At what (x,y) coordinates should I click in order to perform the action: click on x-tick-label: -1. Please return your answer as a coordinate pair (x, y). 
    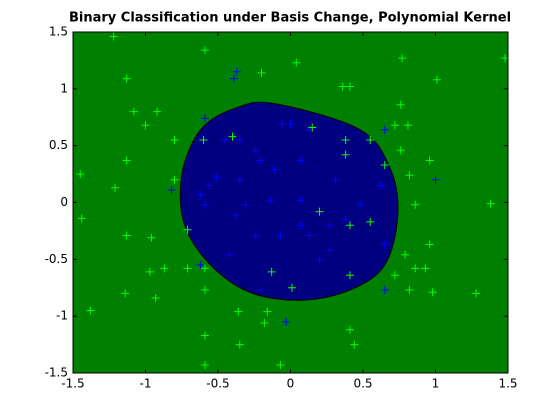
    Looking at the image, I should click on (146, 384).